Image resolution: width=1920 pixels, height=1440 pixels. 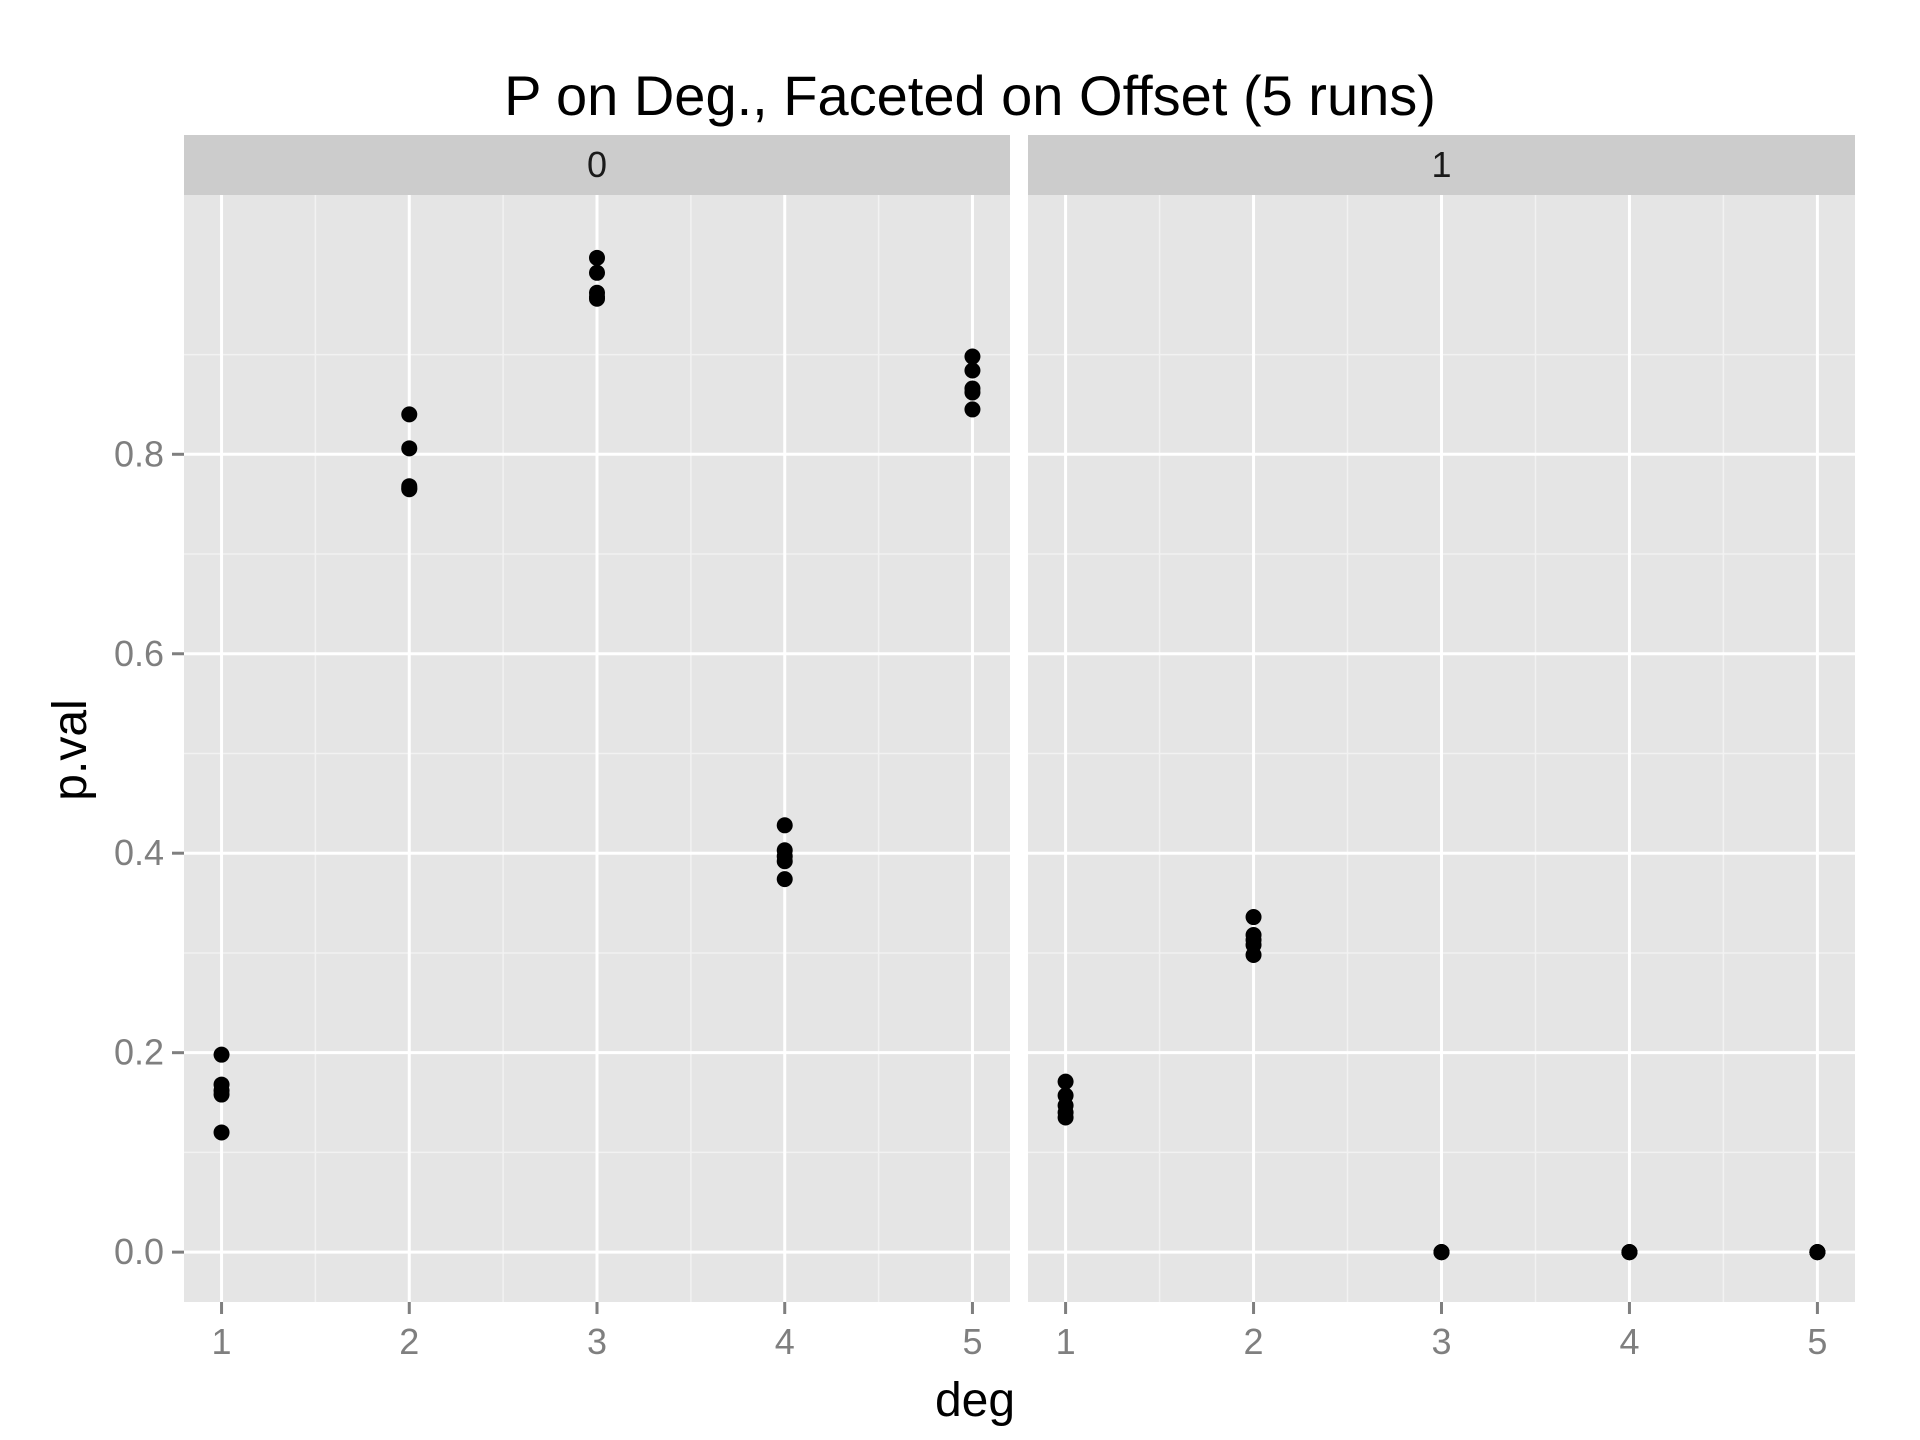 I want to click on y-tick-label: 0.8, so click(x=139, y=453).